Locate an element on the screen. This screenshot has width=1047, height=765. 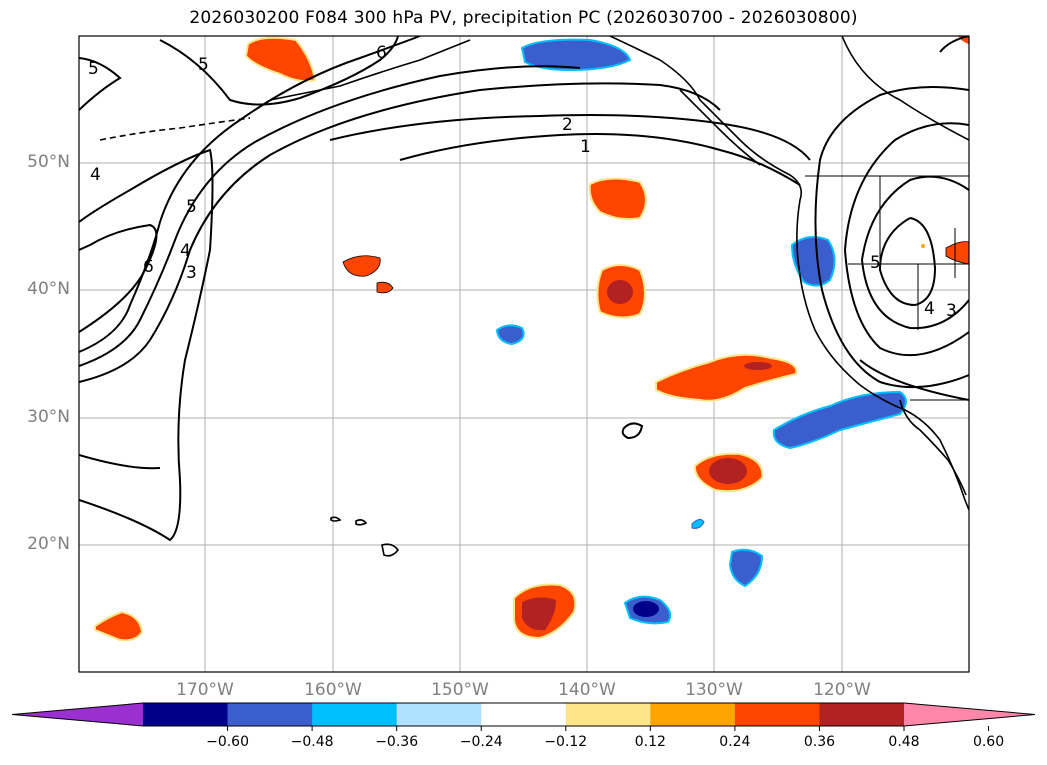
colorbar-outline is located at coordinates (523, 714).